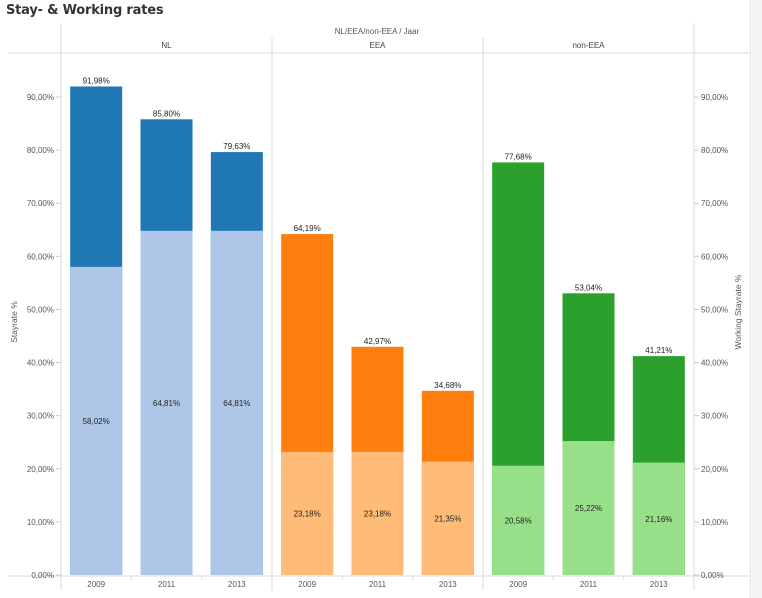 This screenshot has width=762, height=598. I want to click on stayrate-label: 77,68%, so click(518, 156).